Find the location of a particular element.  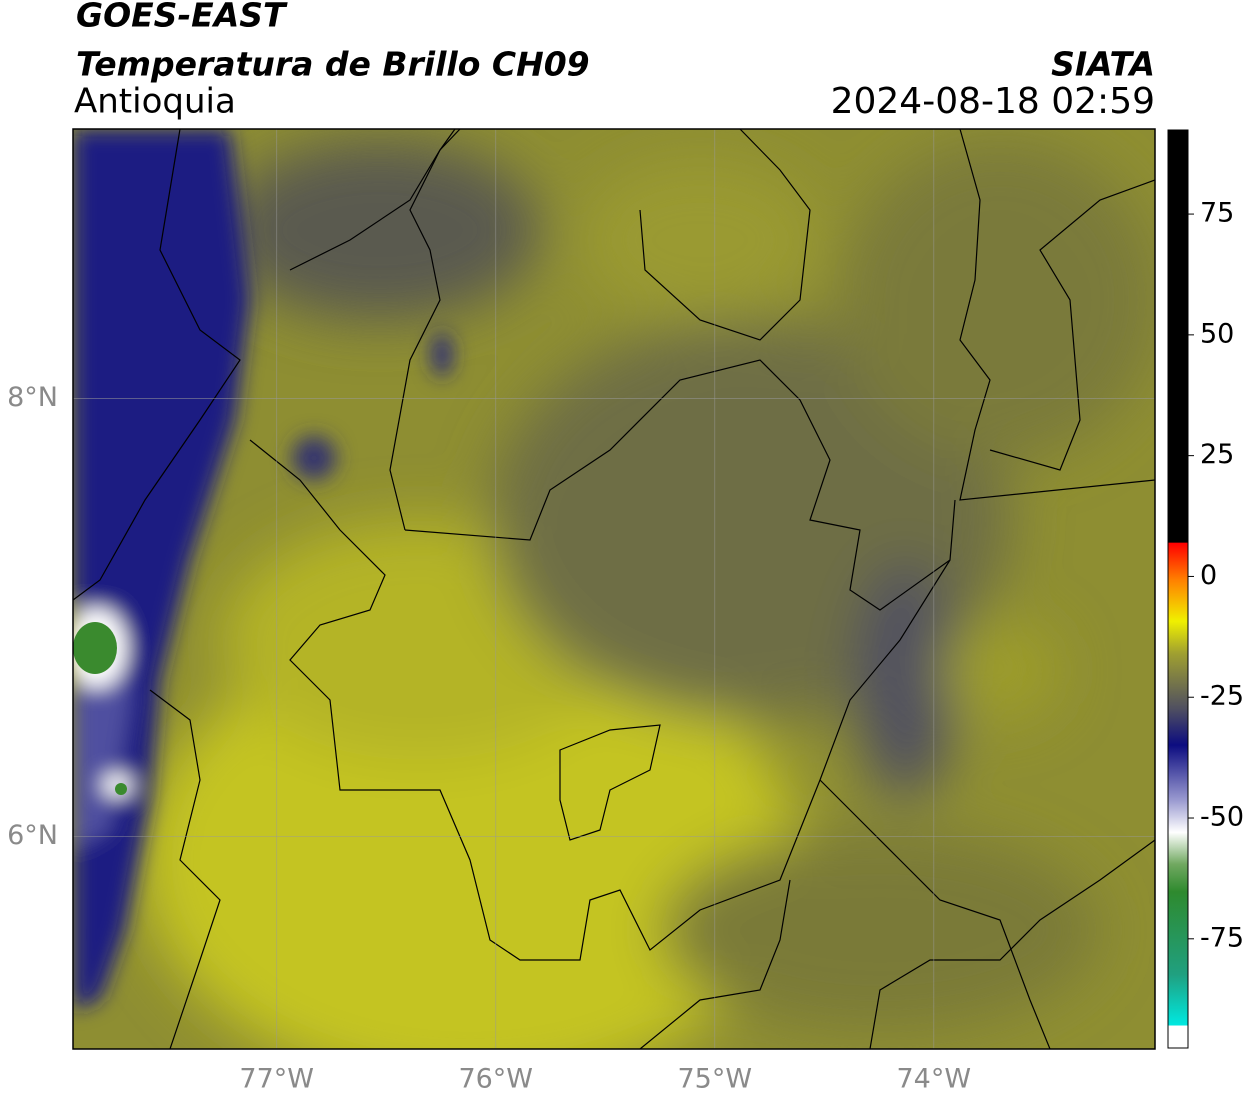

colorbar-tick-label: 75 is located at coordinates (1217, 213).